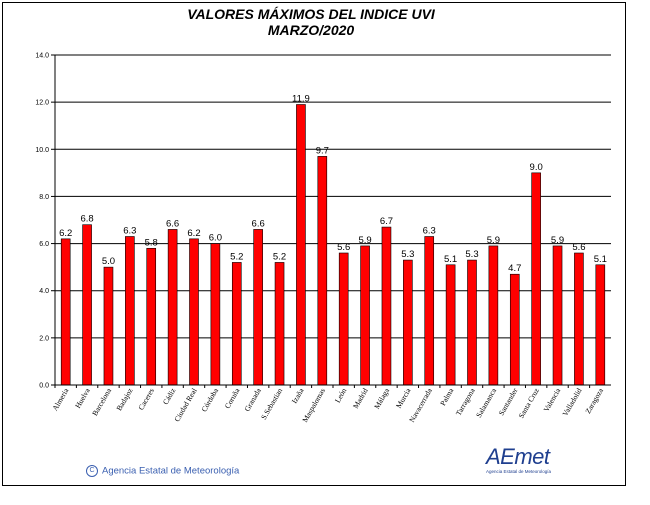  Describe the element at coordinates (252, 399) in the screenshot. I see `category-label: Granada` at that location.